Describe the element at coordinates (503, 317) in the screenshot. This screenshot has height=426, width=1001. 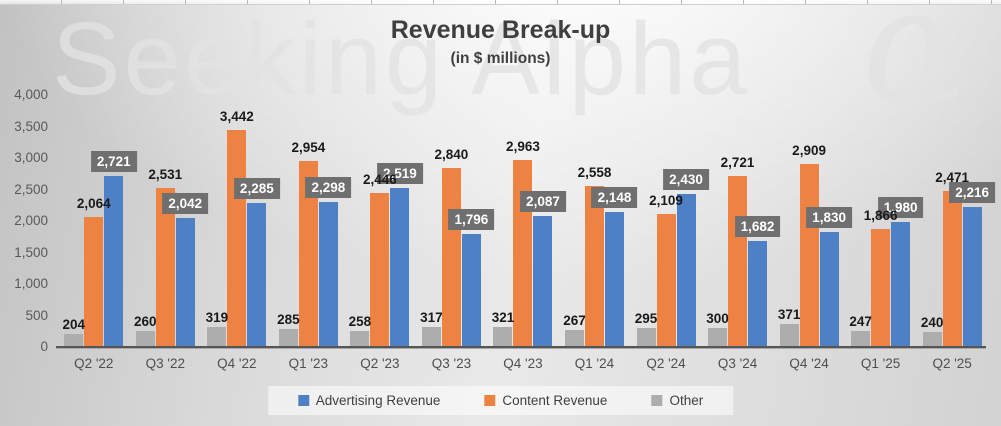
I see `bar-value-label: 321` at that location.